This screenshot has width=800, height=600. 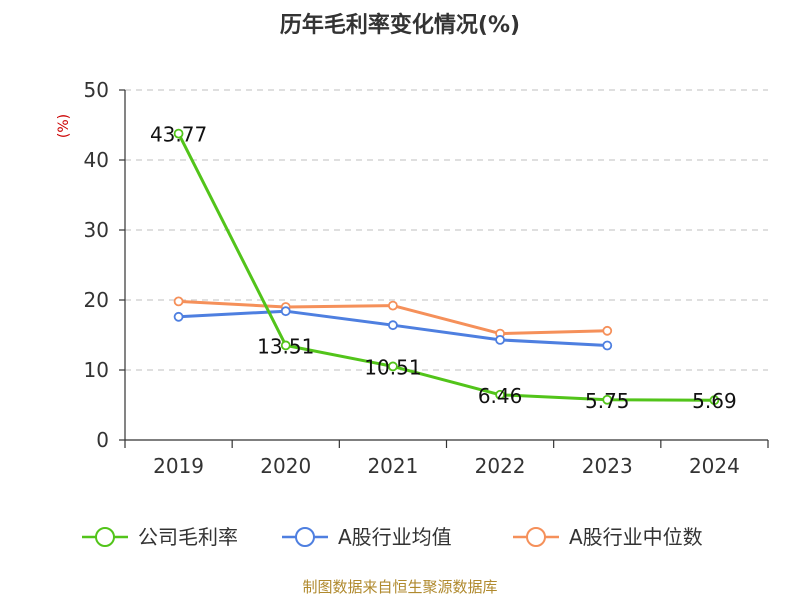 I want to click on y-tick-label: 20, so click(x=96, y=300).